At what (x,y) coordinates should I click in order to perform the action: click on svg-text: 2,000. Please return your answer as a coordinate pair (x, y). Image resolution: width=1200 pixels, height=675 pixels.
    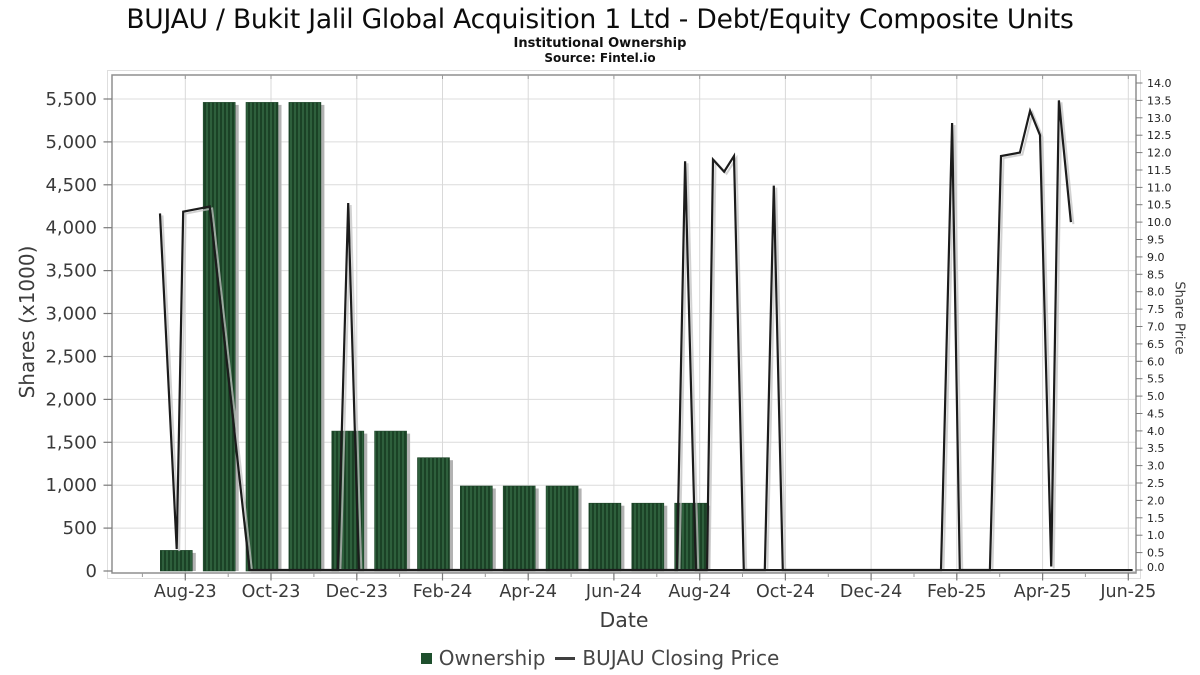
    Looking at the image, I should click on (71, 399).